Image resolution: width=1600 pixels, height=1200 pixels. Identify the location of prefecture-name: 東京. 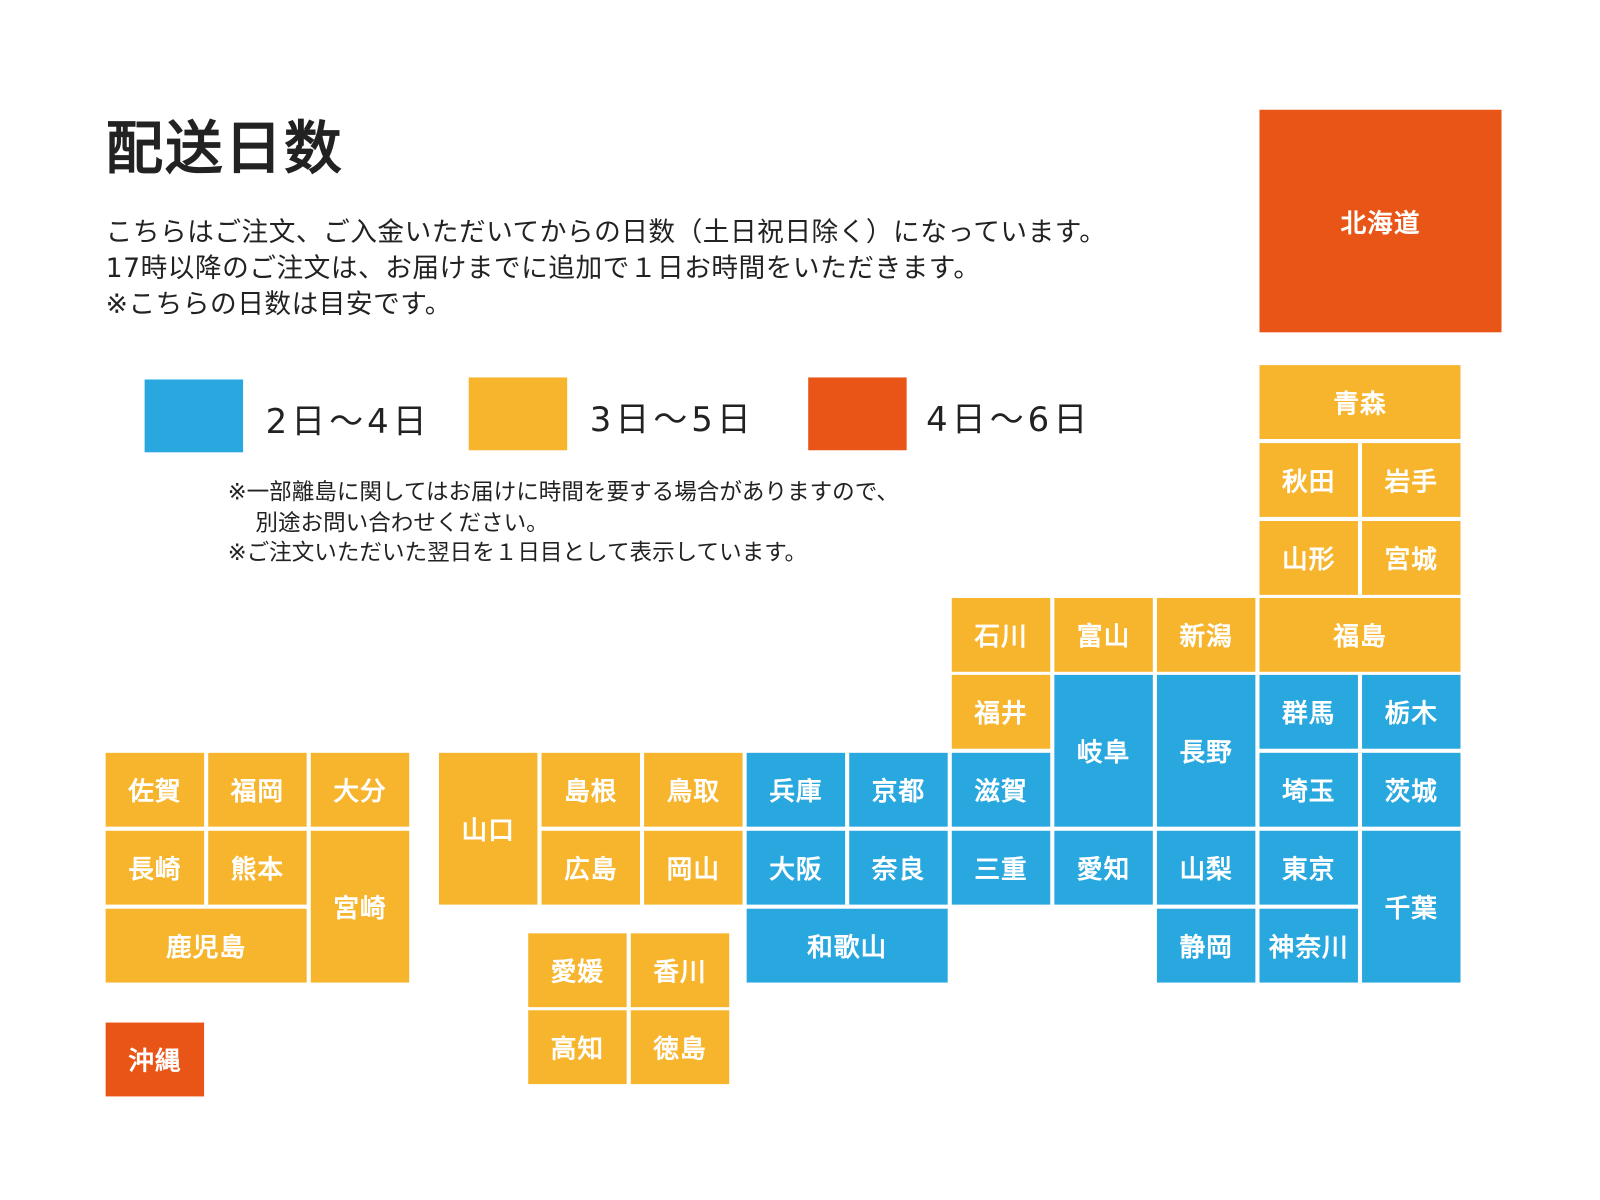
(1309, 869).